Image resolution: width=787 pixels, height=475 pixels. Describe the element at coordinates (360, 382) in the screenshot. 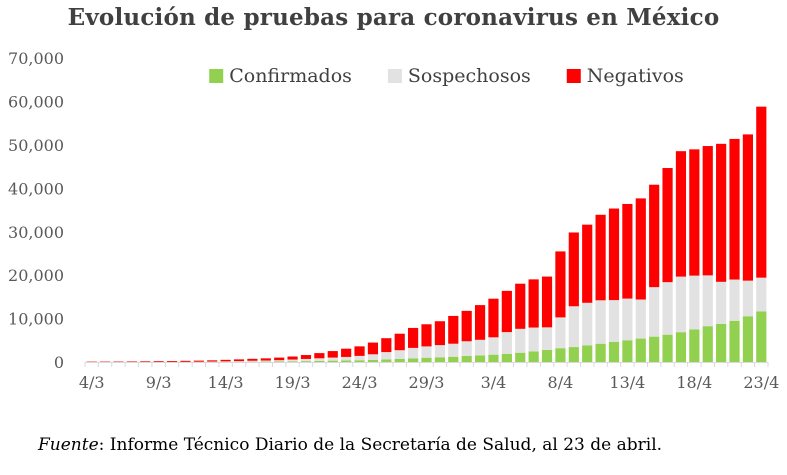

I see `x-tick-label: 24/3` at that location.